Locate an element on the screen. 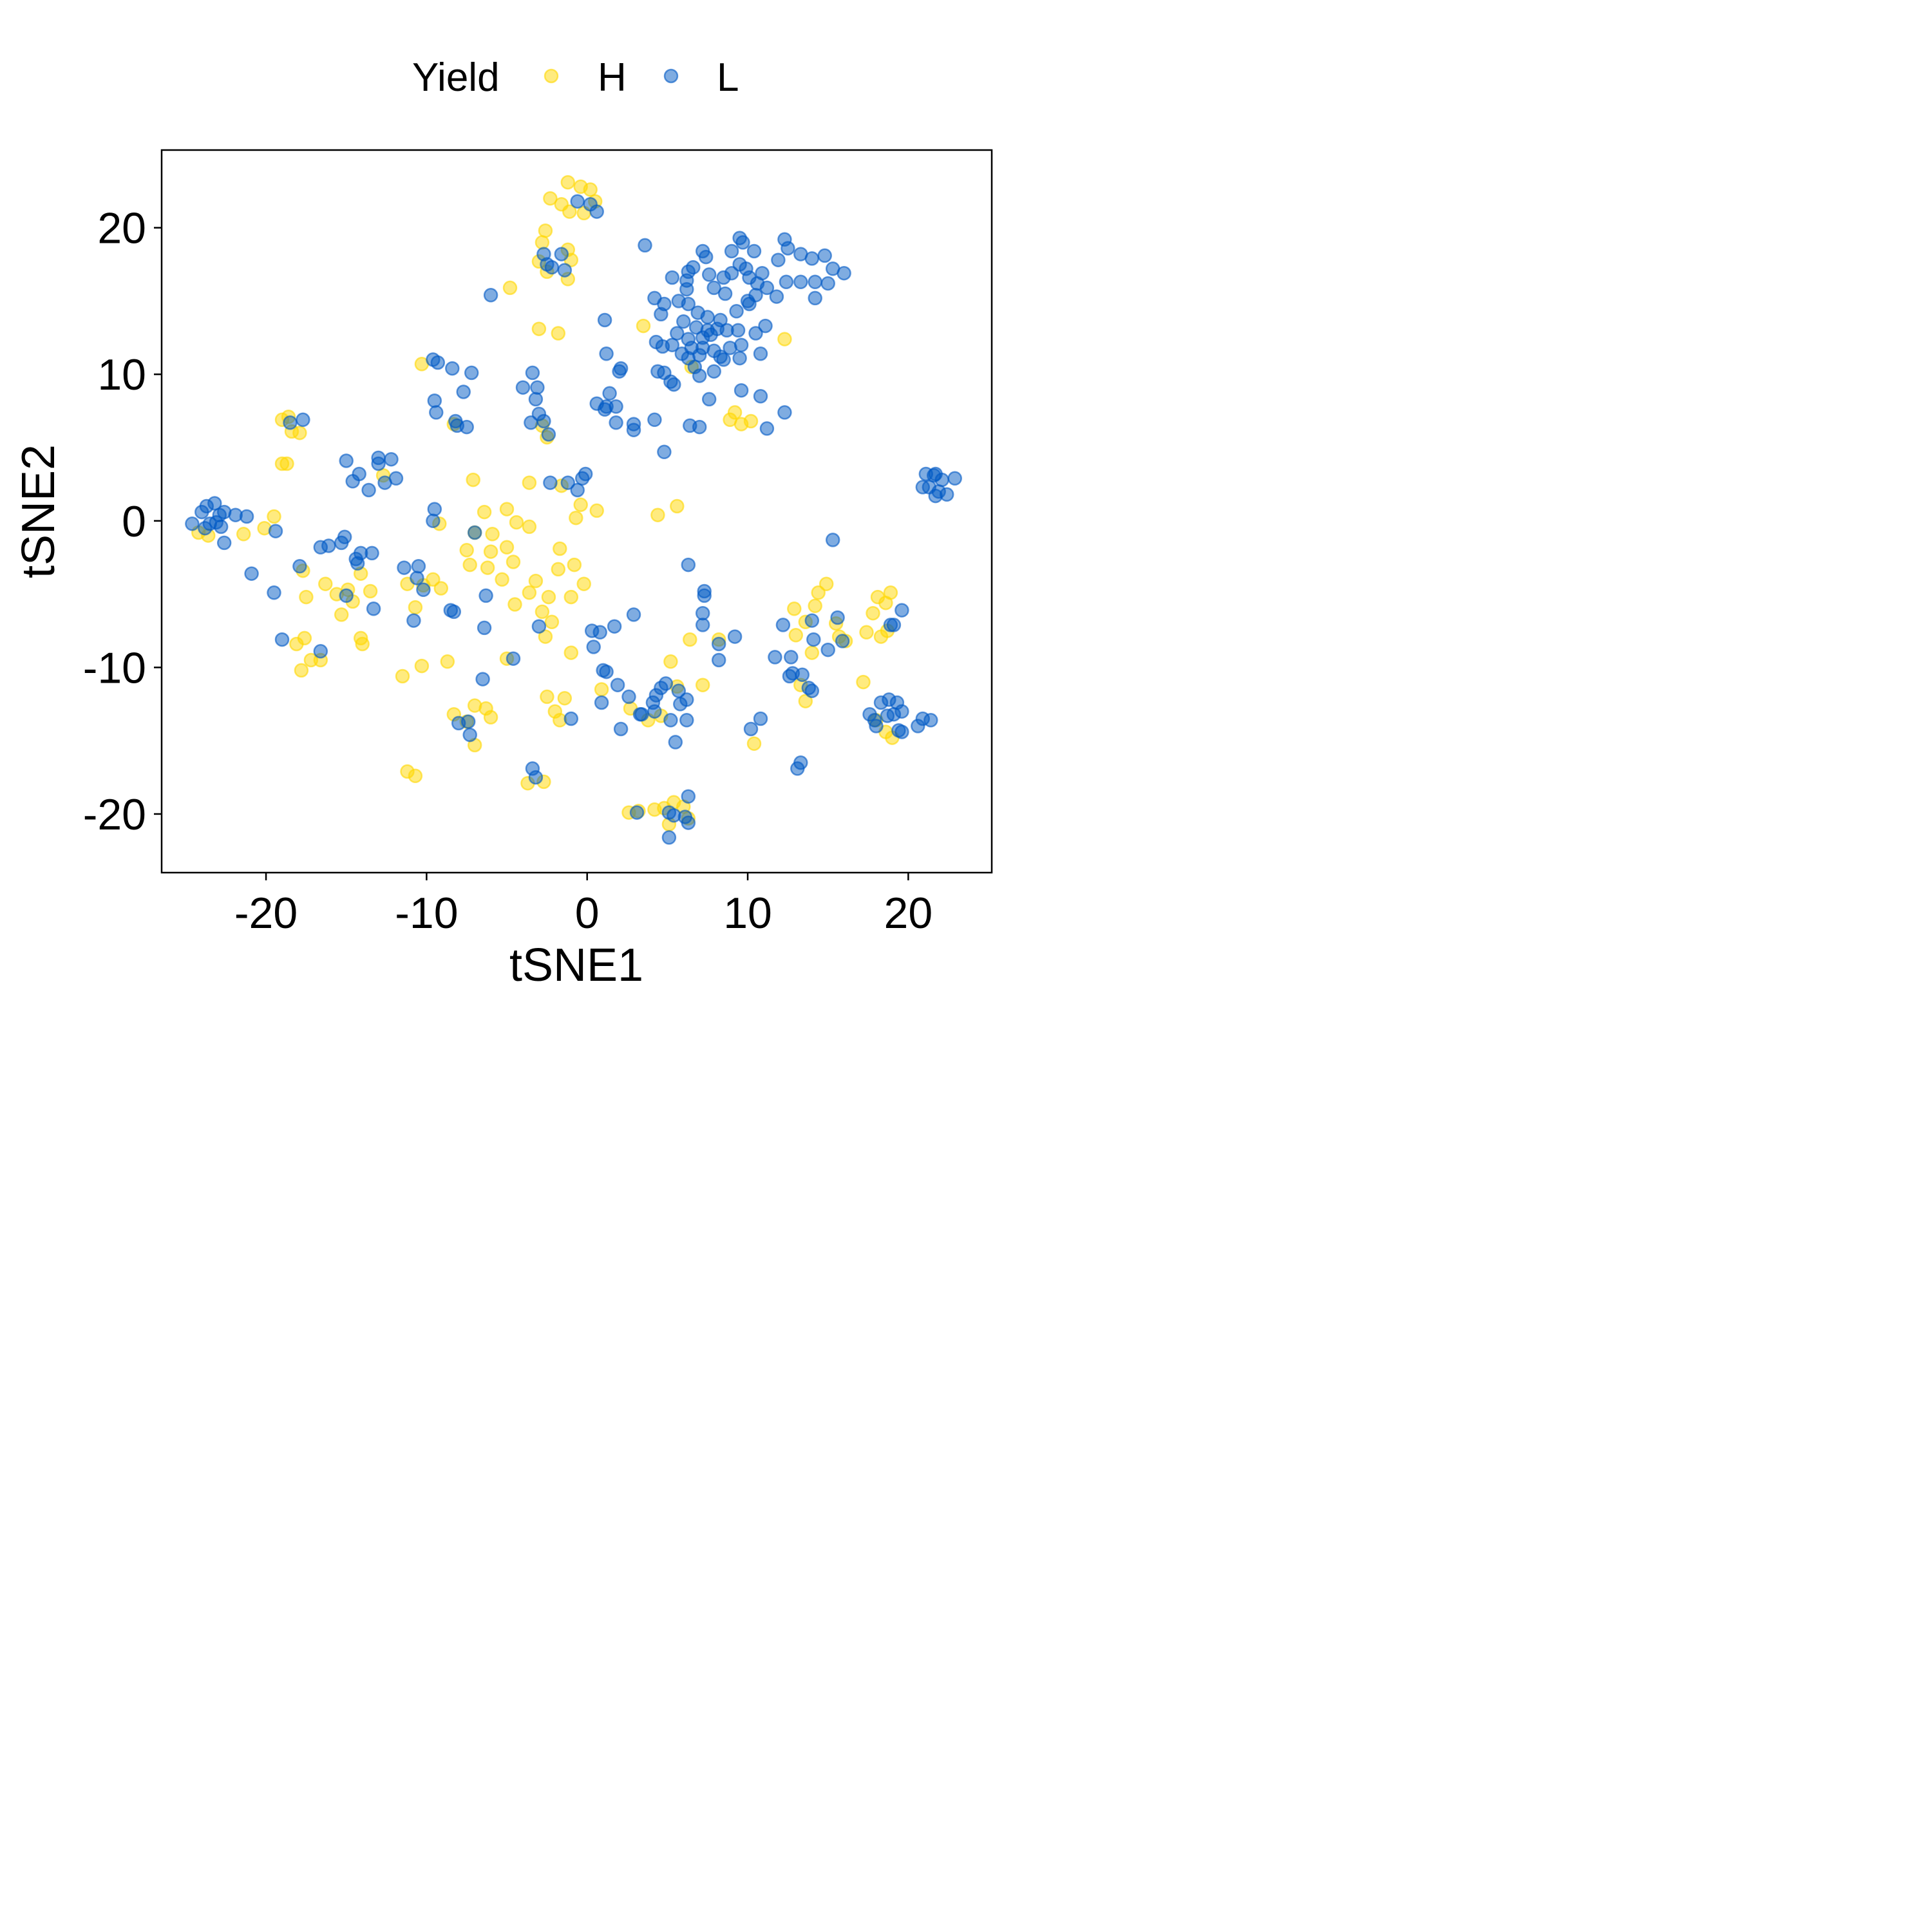  legend: Yield H L is located at coordinates (575, 77).